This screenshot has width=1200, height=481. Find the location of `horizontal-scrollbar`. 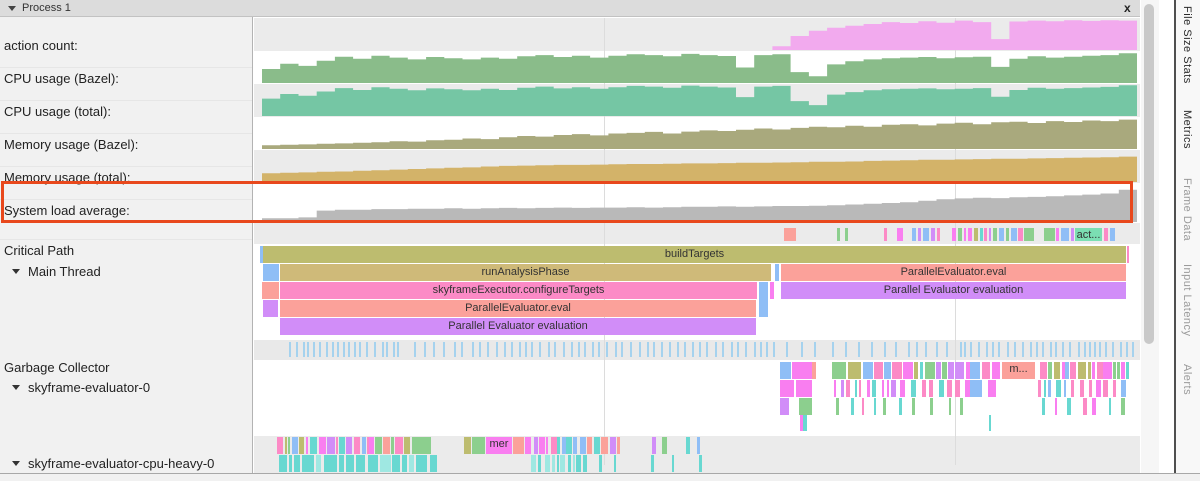

horizontal-scrollbar is located at coordinates (600, 477).